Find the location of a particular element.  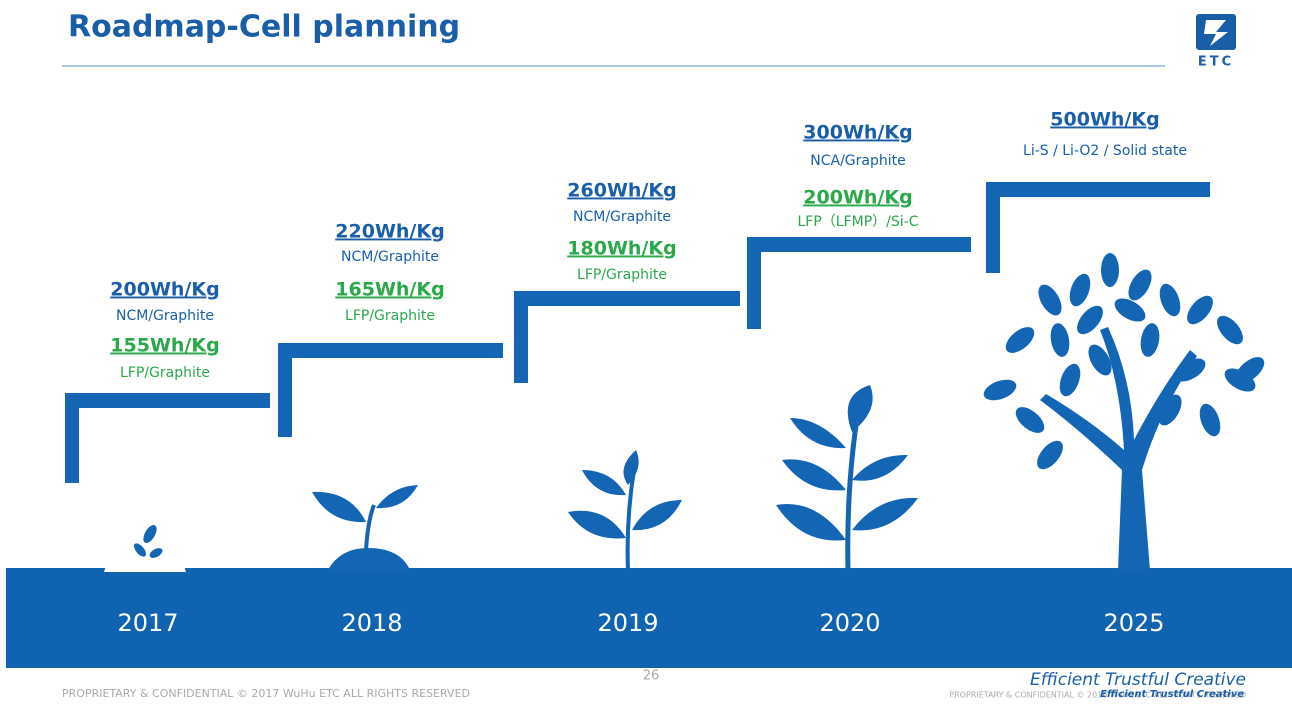

ground-band is located at coordinates (649, 618).